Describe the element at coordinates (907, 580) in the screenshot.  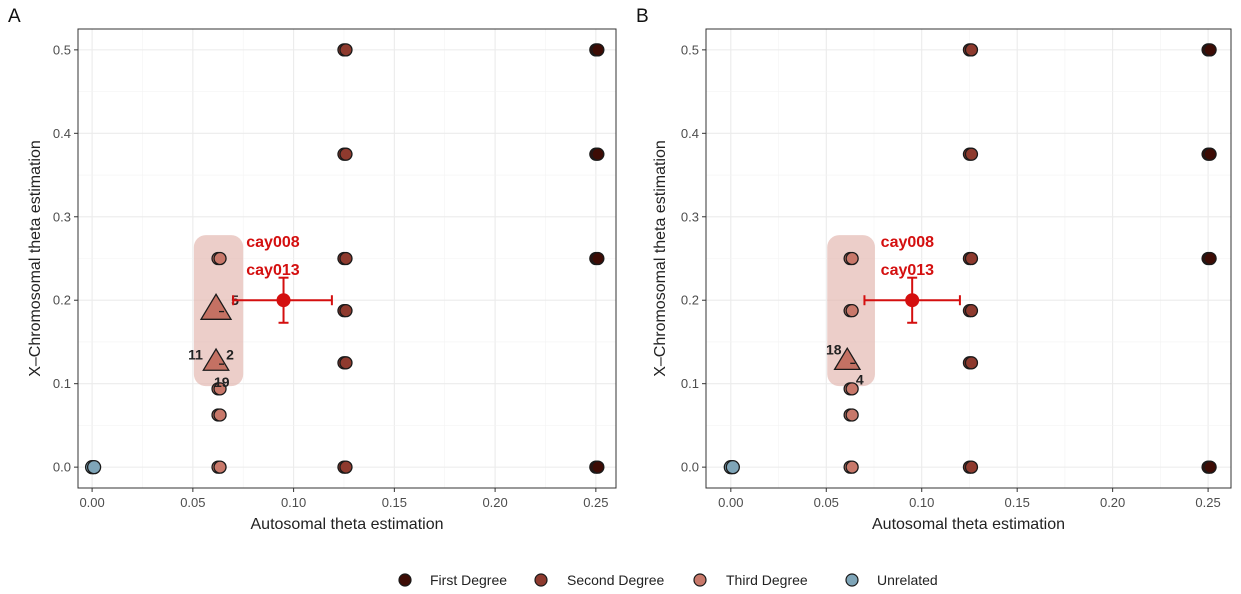
I see `legend-label: Unrelated` at that location.